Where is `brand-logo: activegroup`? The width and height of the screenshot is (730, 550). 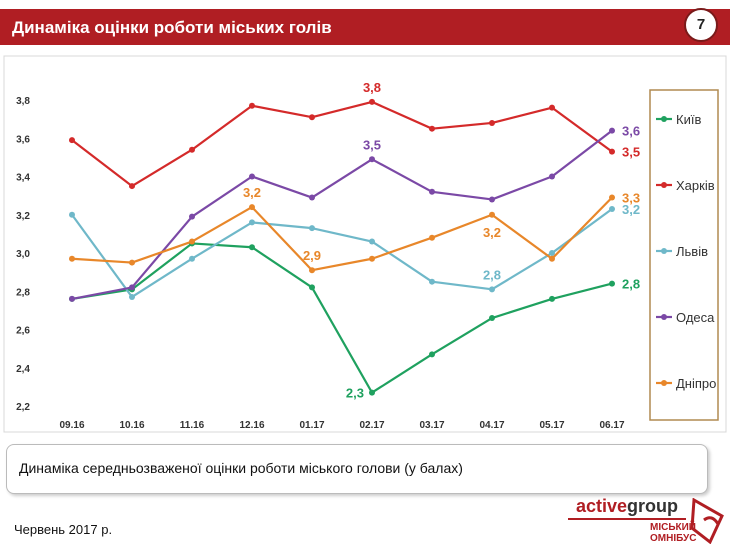
brand-logo: activegroup is located at coordinates (627, 506).